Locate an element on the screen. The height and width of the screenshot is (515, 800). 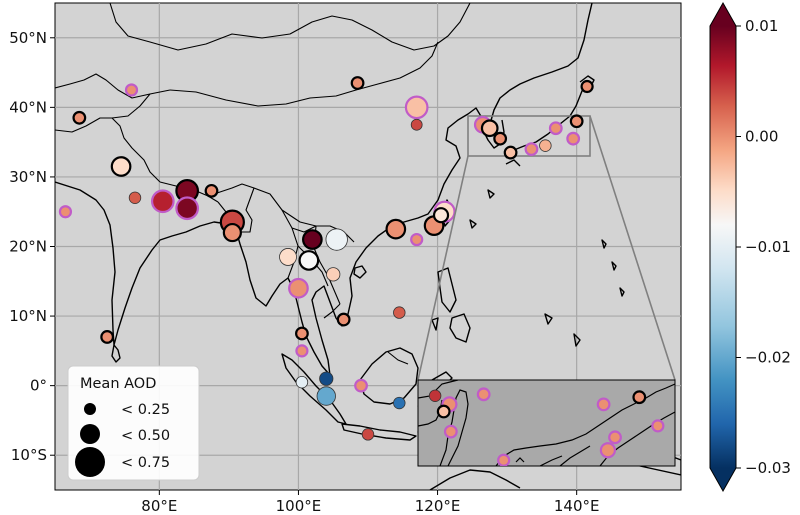
colorbar-bottom-extension is located at coordinates (723, 479).